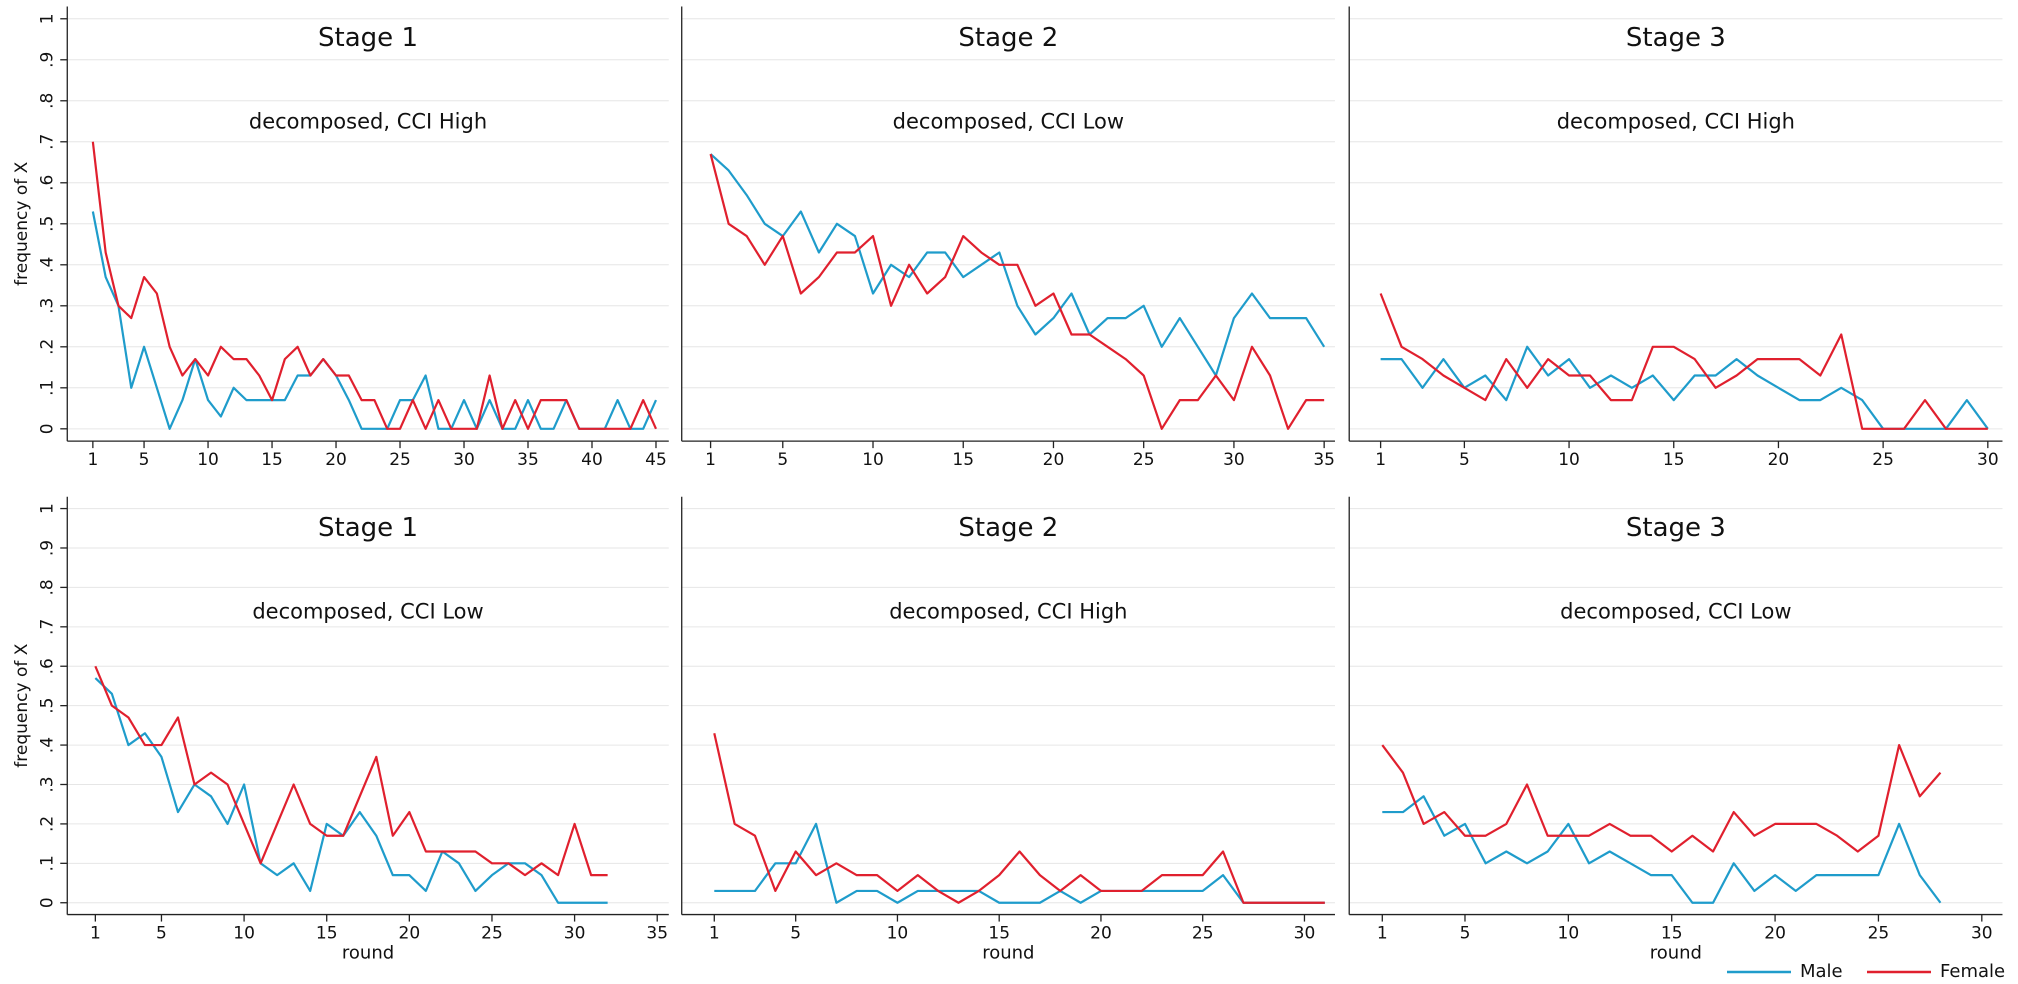 This screenshot has height=984, width=2018. I want to click on legend-label: Female, so click(1972, 971).